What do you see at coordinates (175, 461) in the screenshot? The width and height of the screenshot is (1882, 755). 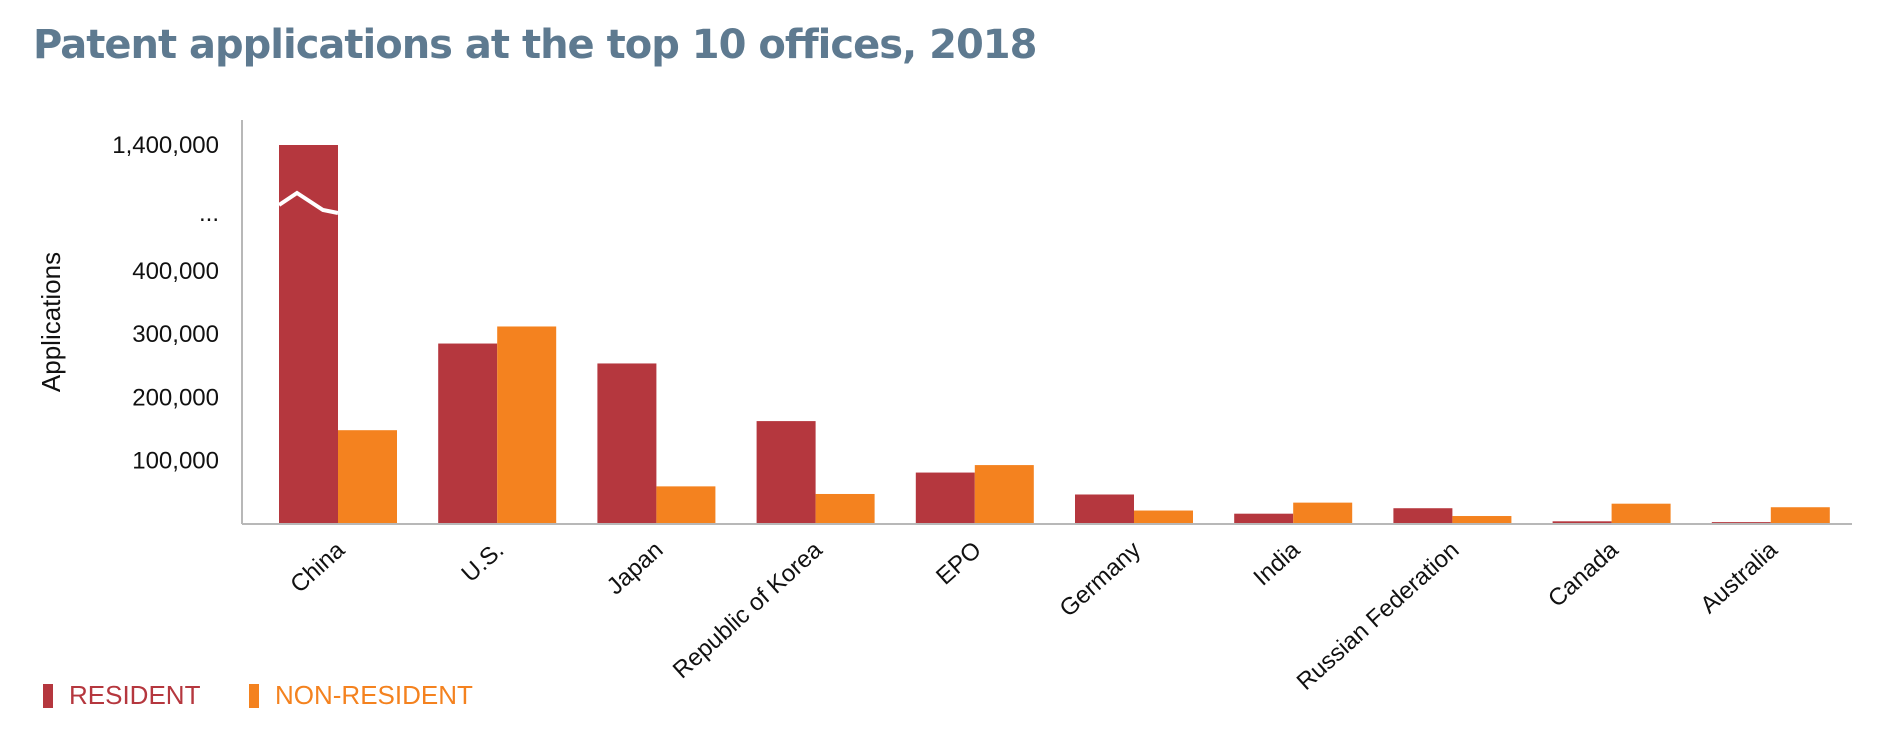 I see `y-tick-label: 100,000` at bounding box center [175, 461].